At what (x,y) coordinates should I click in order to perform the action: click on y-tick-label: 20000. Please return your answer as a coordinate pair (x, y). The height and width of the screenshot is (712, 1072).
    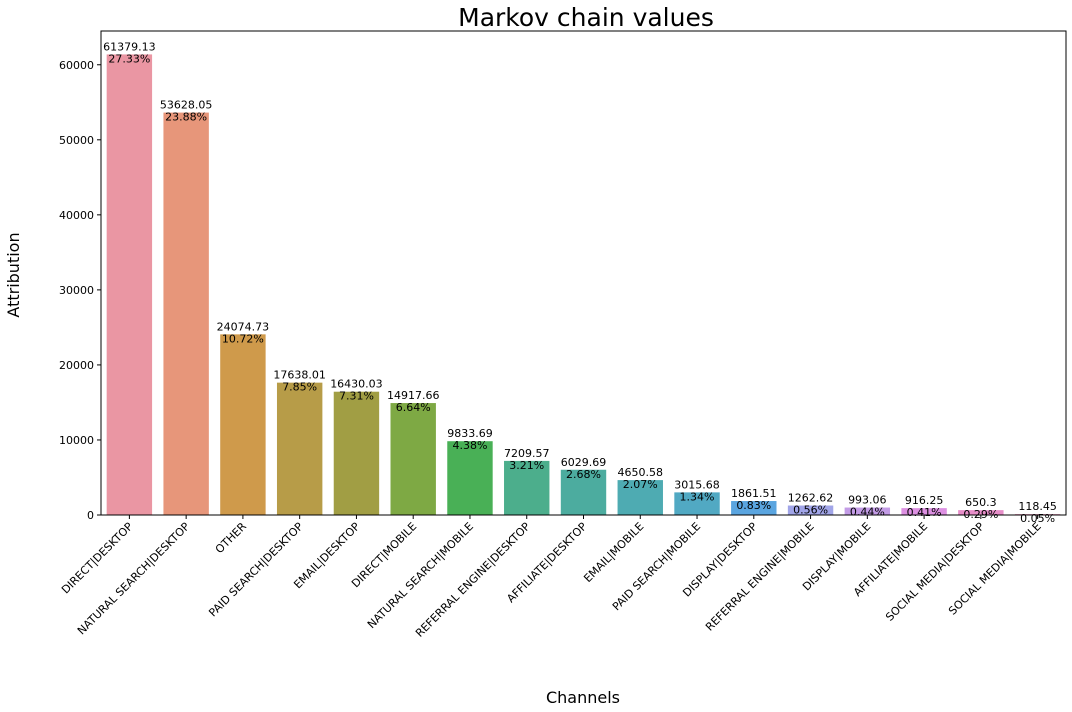
    Looking at the image, I should click on (76, 365).